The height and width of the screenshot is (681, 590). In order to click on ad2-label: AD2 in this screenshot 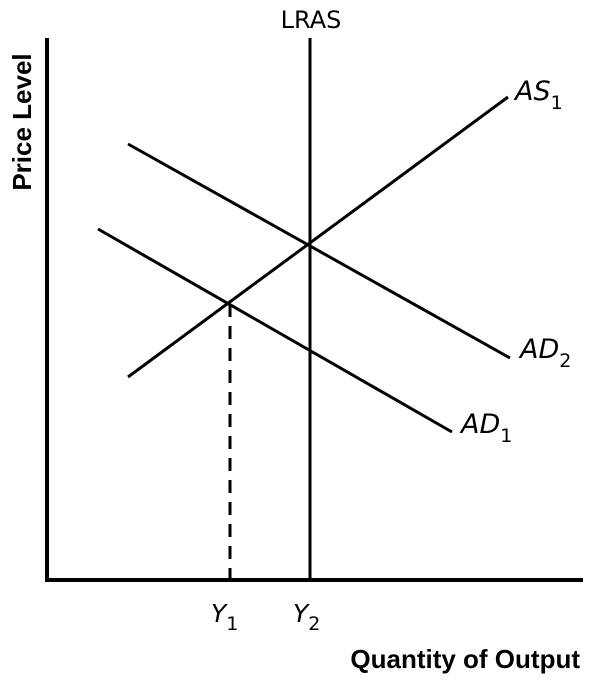, I will do `click(544, 353)`.